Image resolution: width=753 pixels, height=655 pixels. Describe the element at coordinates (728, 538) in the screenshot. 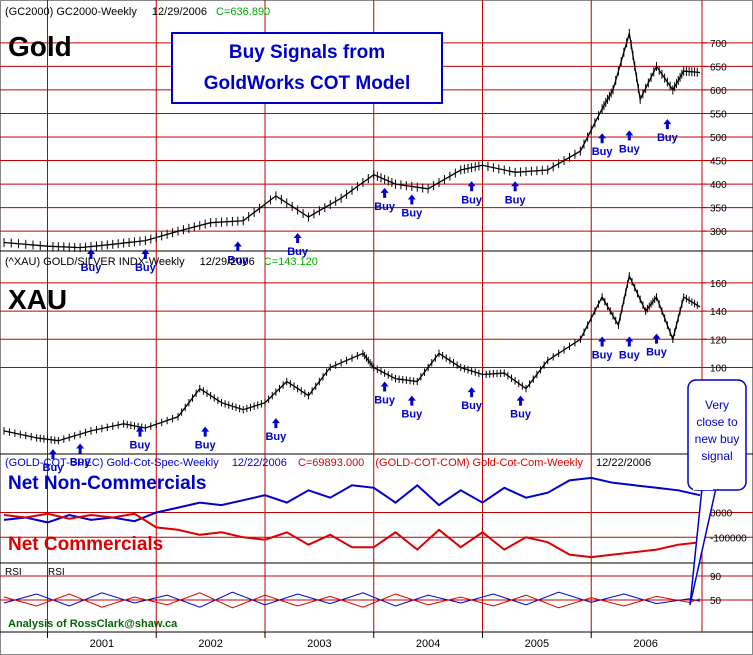

I see `cot-tick-label--100000: -100000` at that location.